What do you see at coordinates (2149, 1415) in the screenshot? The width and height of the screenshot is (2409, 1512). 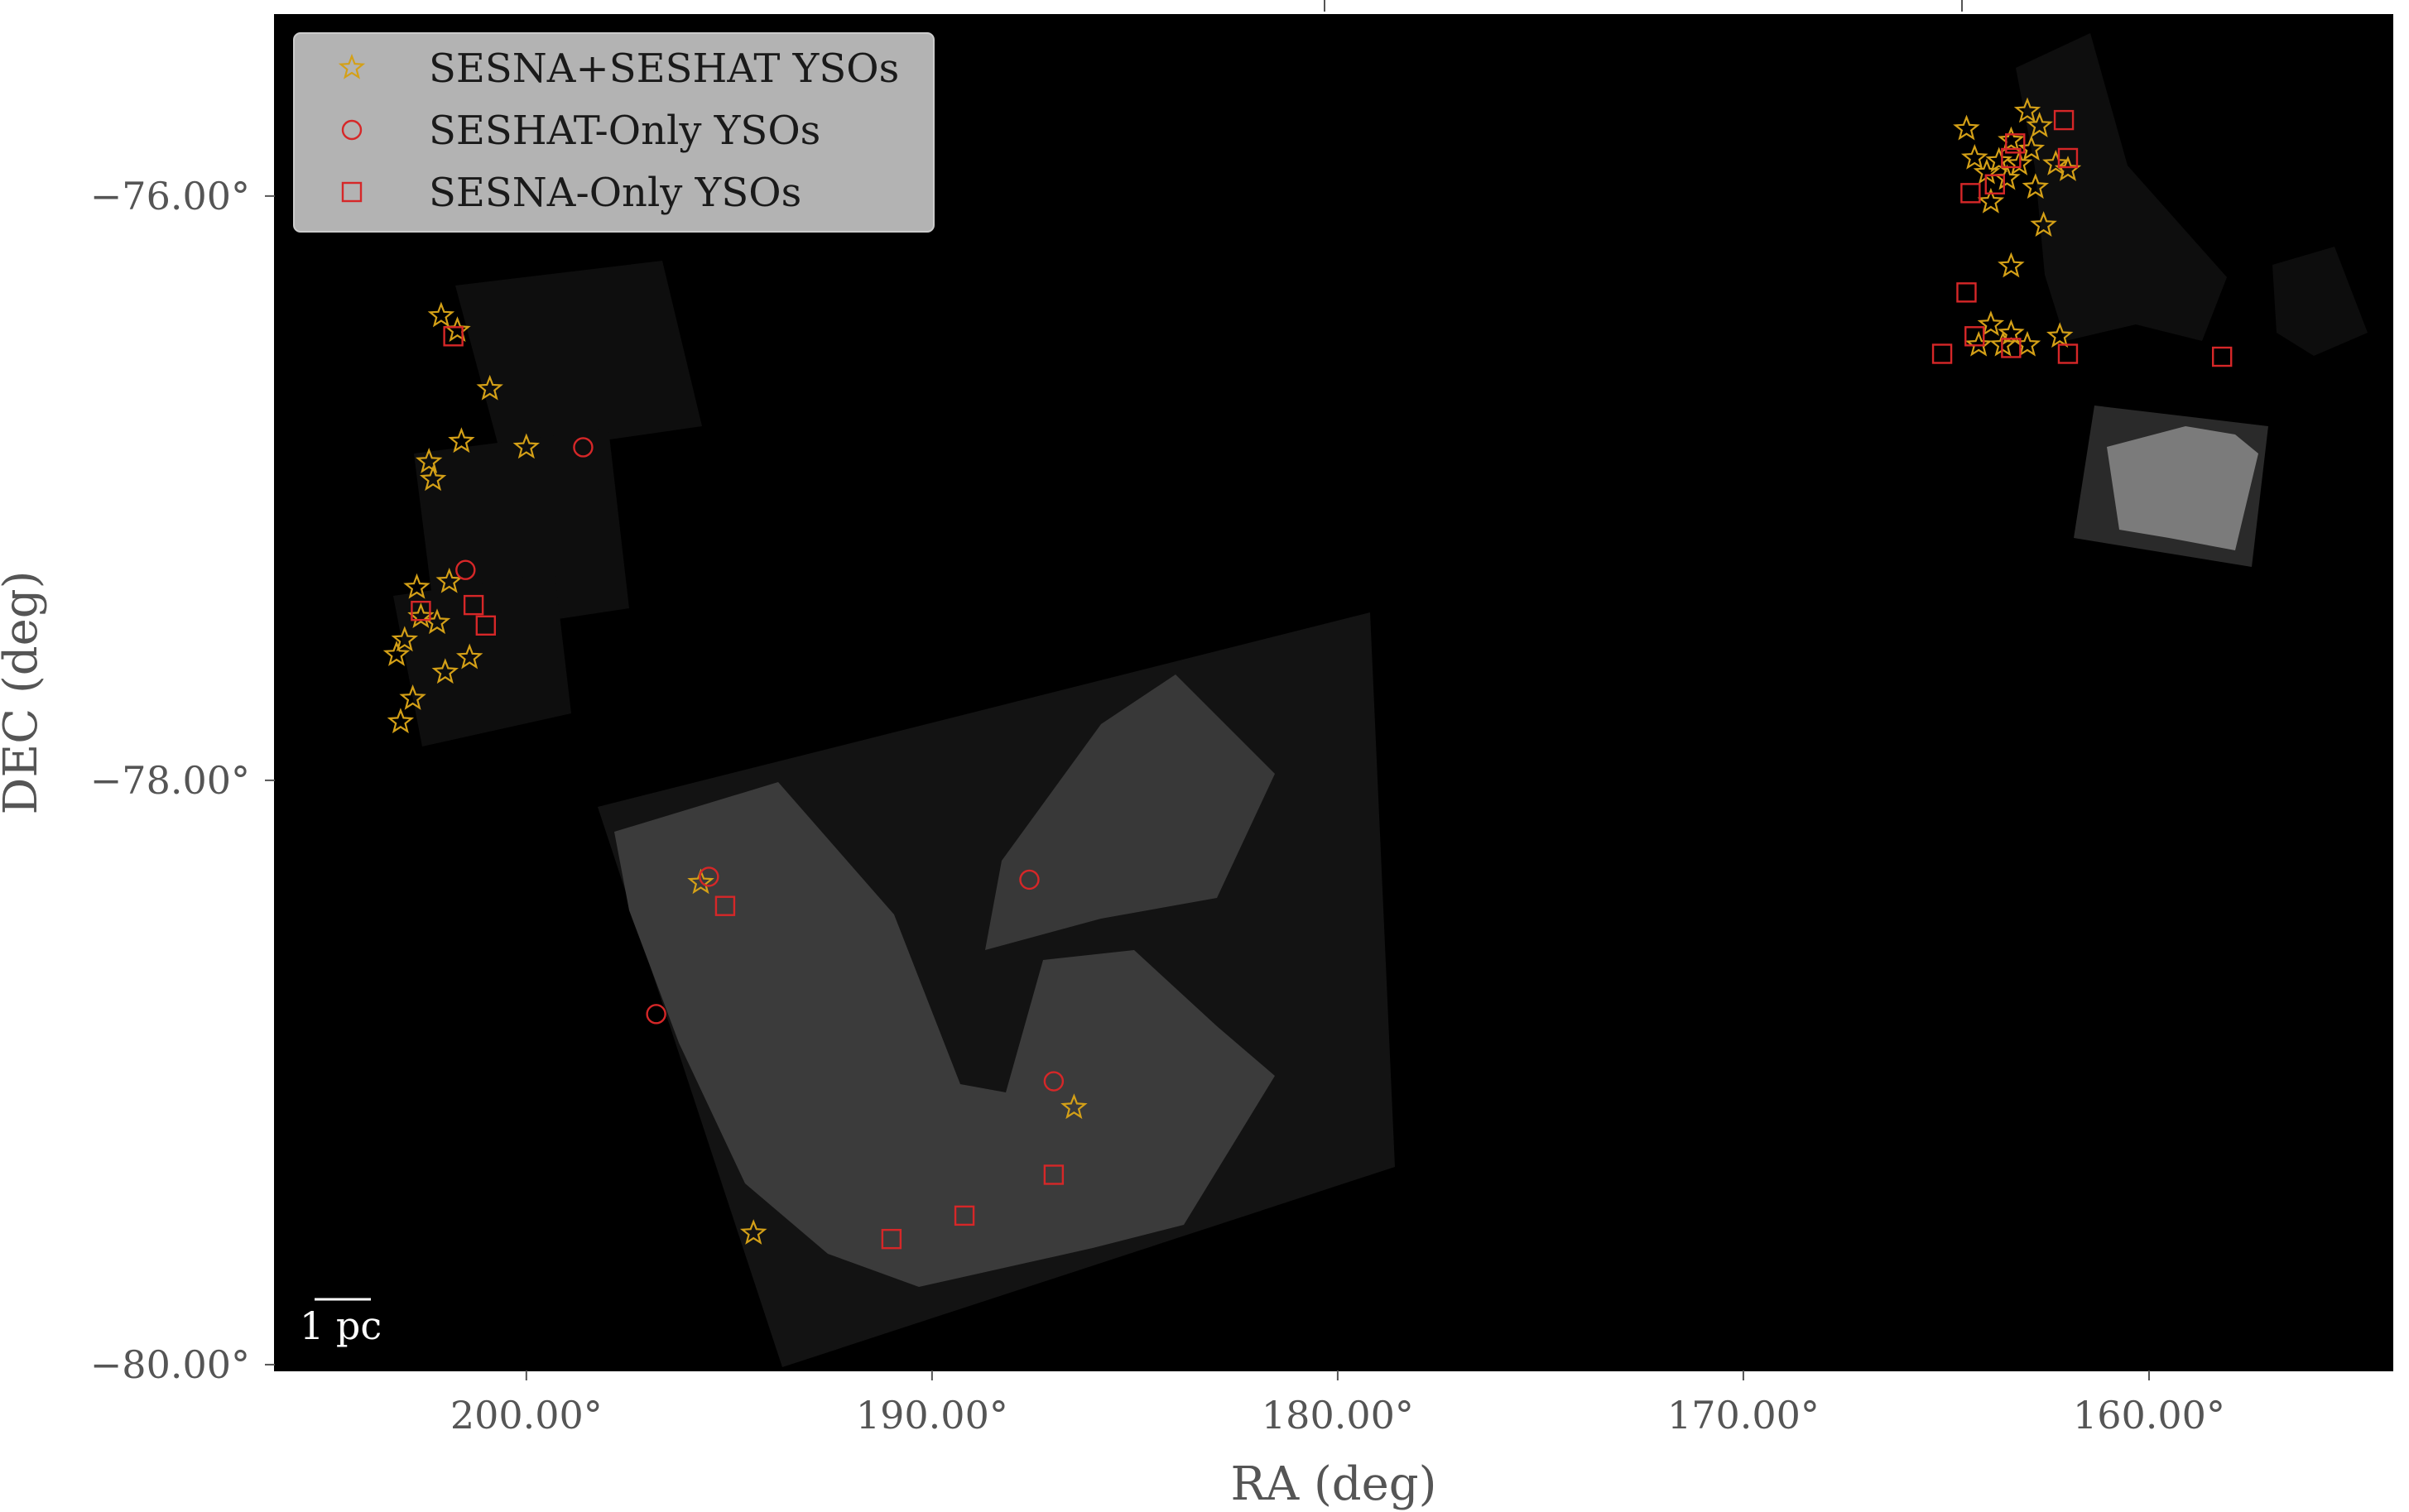 I see `x-tick-label: 160.00°` at bounding box center [2149, 1415].